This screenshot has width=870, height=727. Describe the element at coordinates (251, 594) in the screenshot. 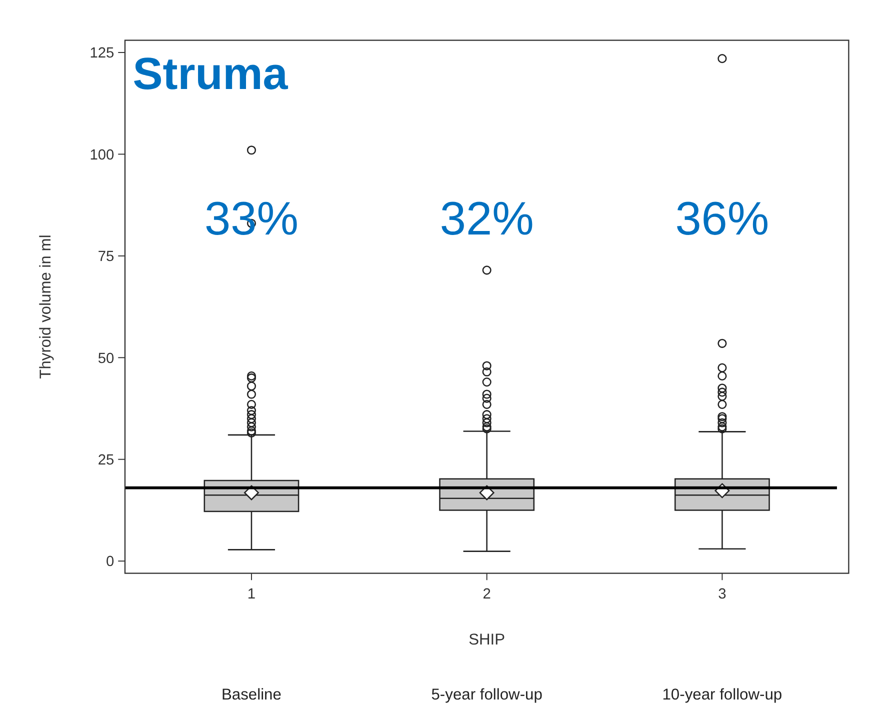

I see `x-tick-label: 1` at that location.